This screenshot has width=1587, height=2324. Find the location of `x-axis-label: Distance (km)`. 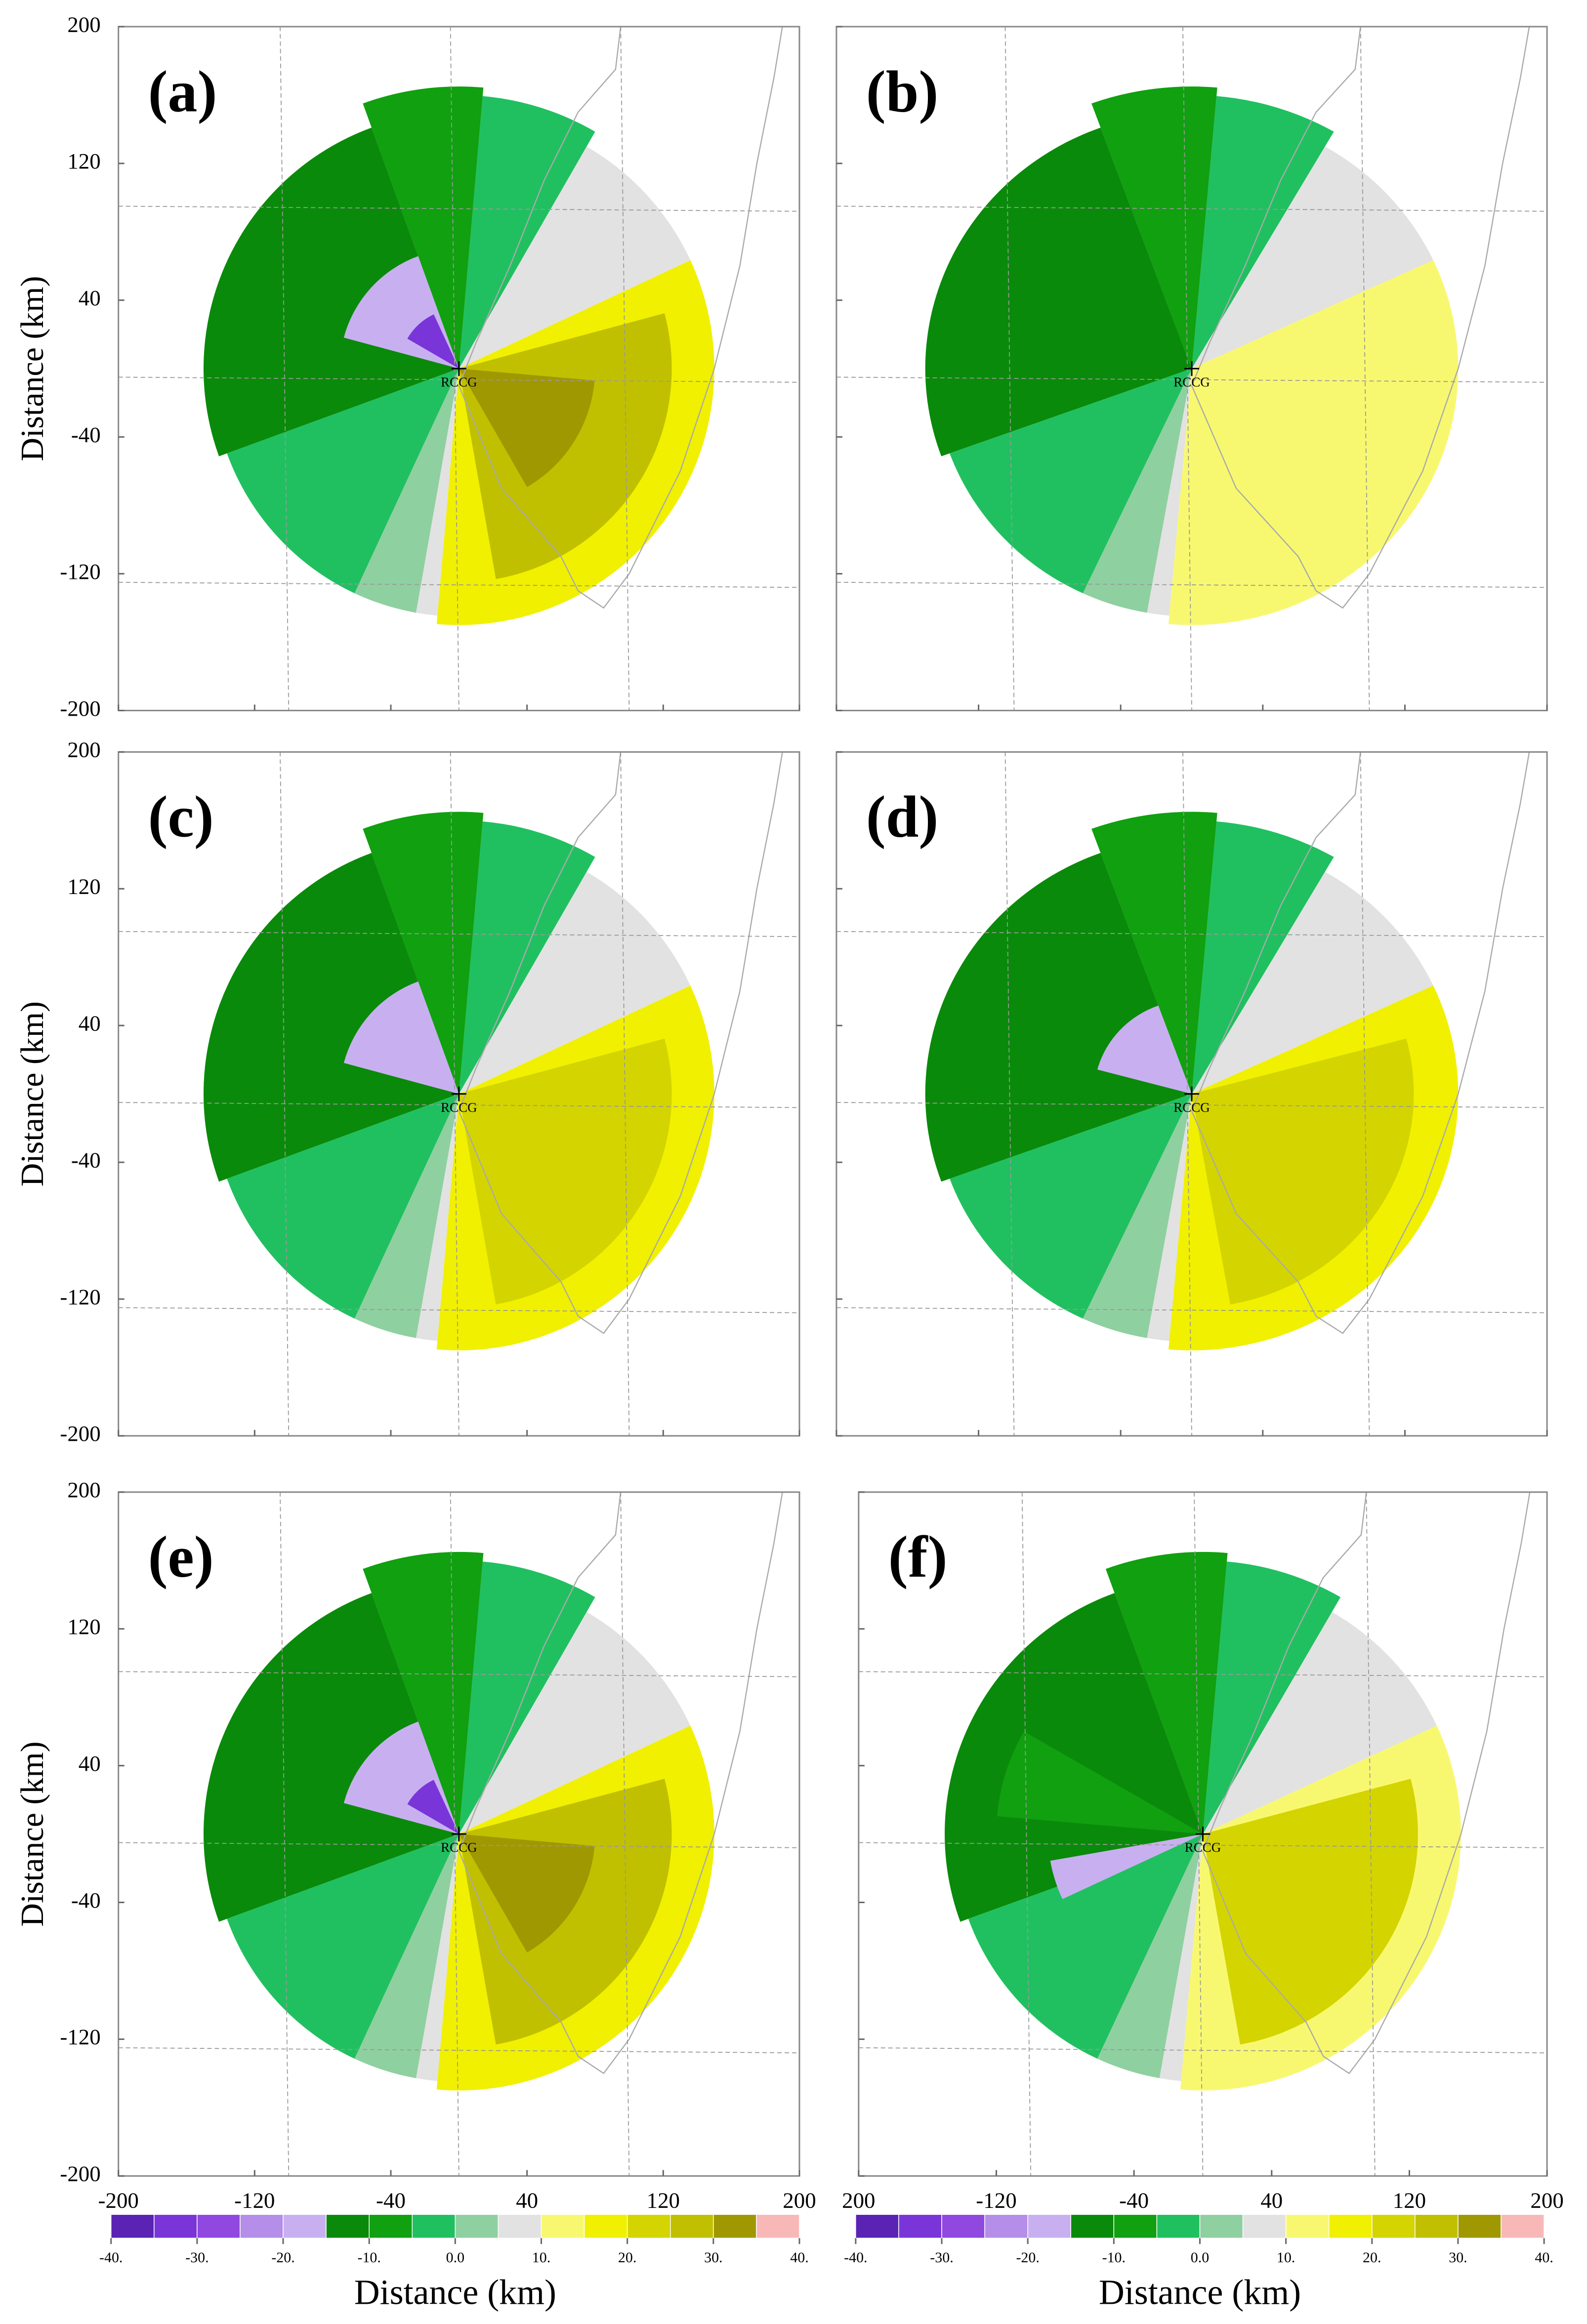

x-axis-label: Distance (km) is located at coordinates (455, 2293).